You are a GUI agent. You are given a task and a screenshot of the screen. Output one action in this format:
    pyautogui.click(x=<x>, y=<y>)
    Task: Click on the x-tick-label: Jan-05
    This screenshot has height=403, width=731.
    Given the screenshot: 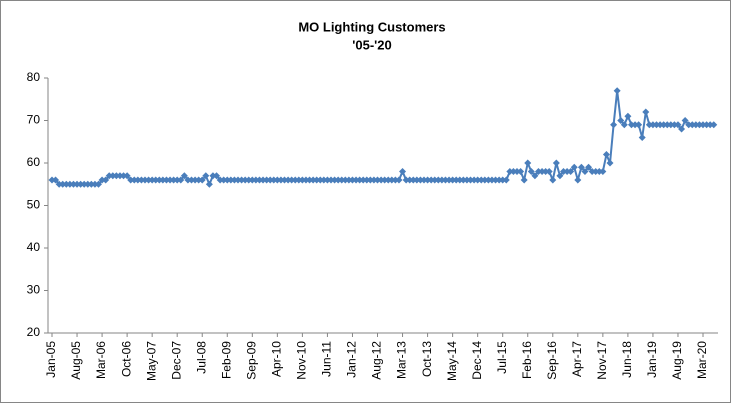 What is the action you would take?
    pyautogui.click(x=51, y=359)
    